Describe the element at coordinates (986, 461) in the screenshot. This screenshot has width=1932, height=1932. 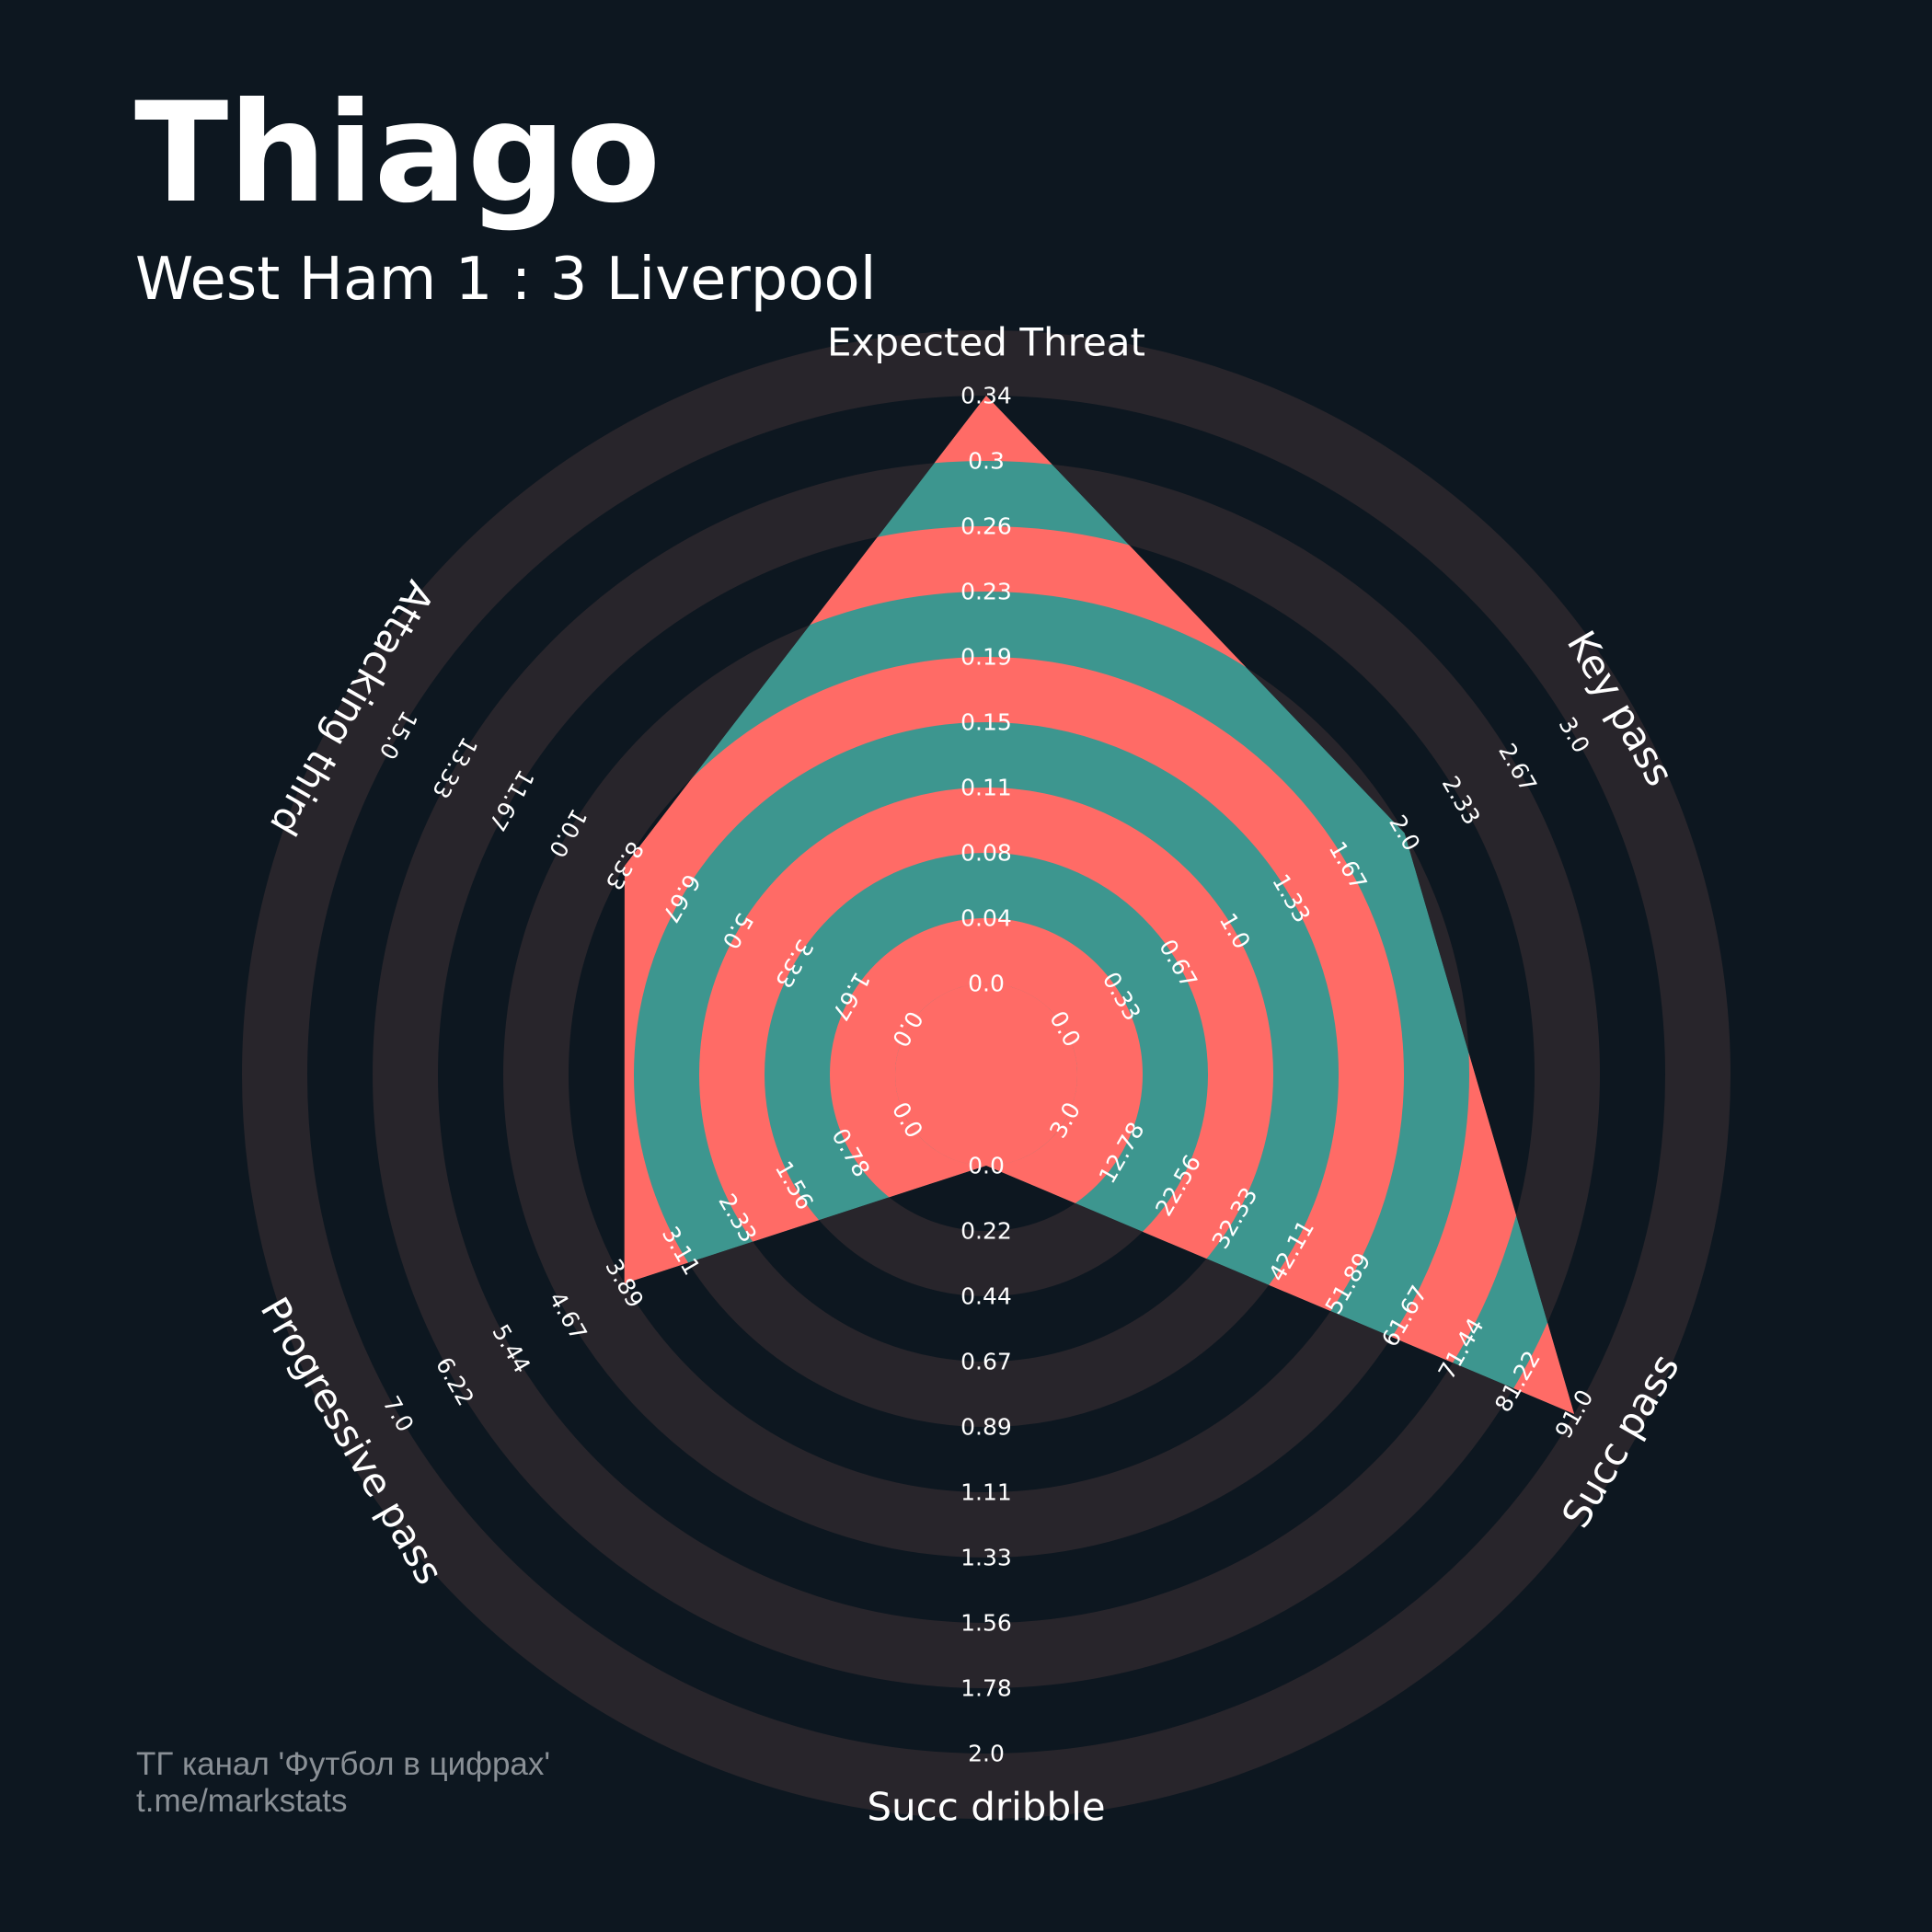
I see `tick-label: 0.3` at that location.